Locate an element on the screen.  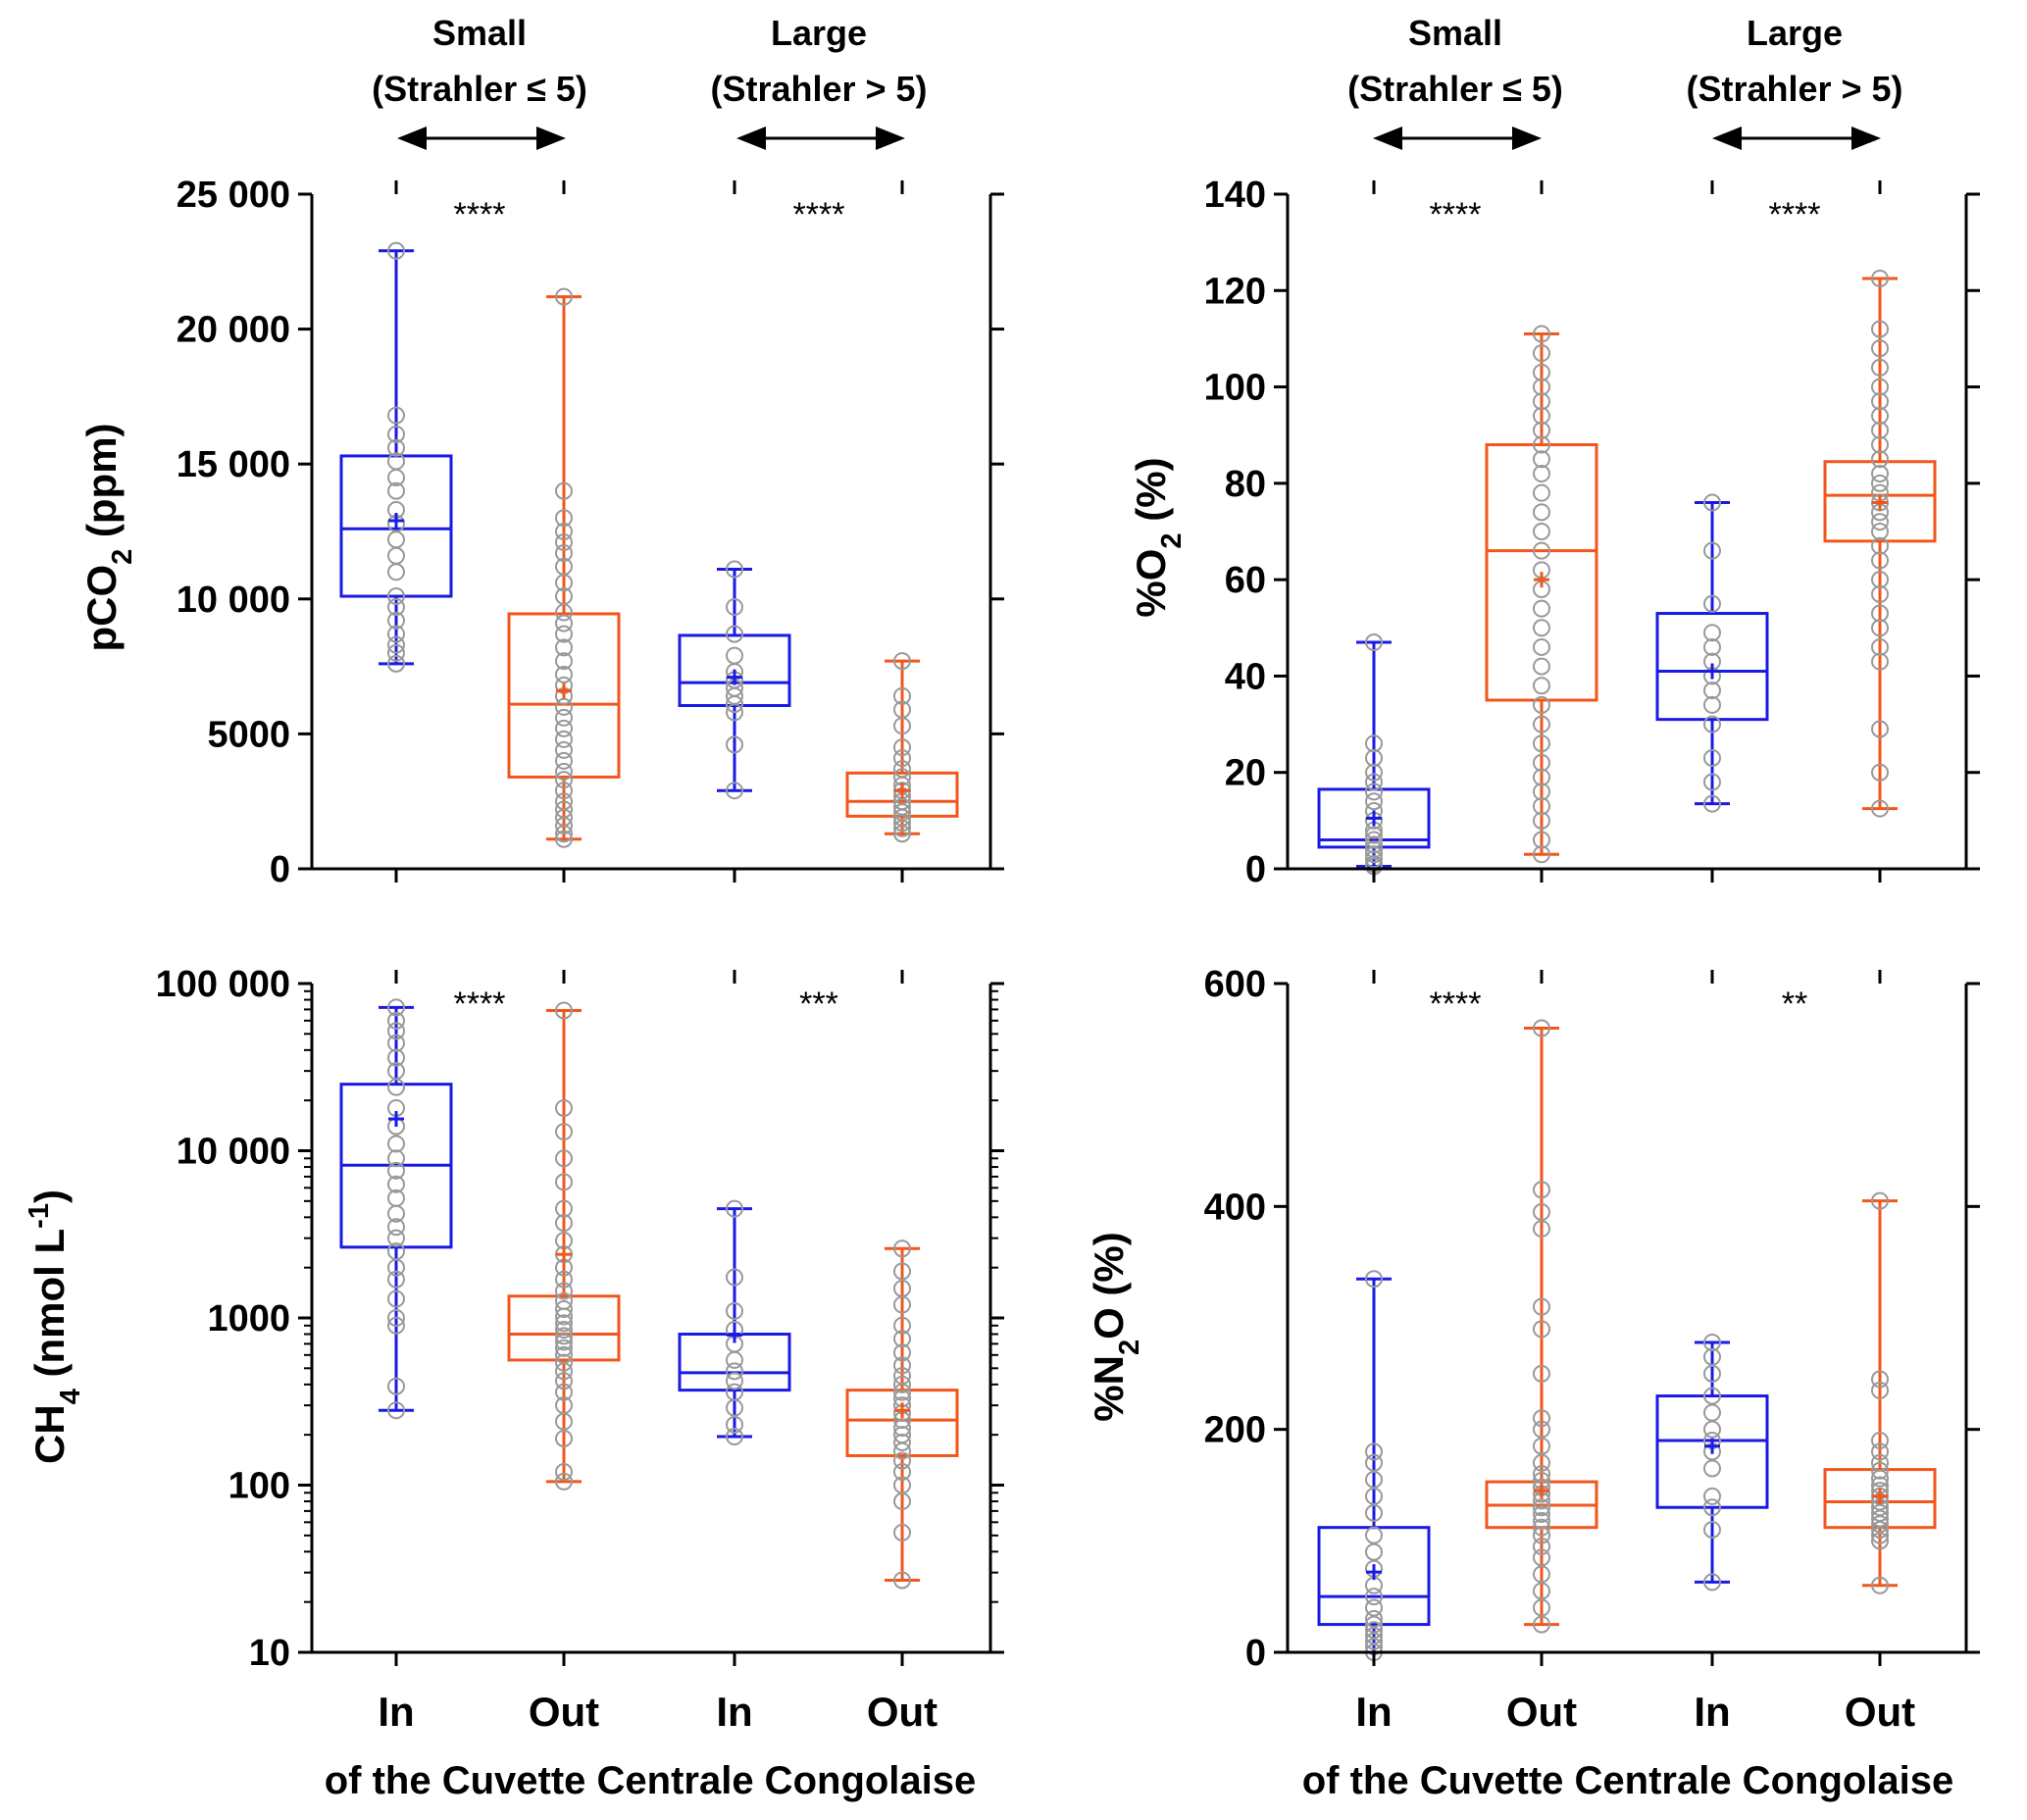
significance-large: ** is located at coordinates (1794, 1004).